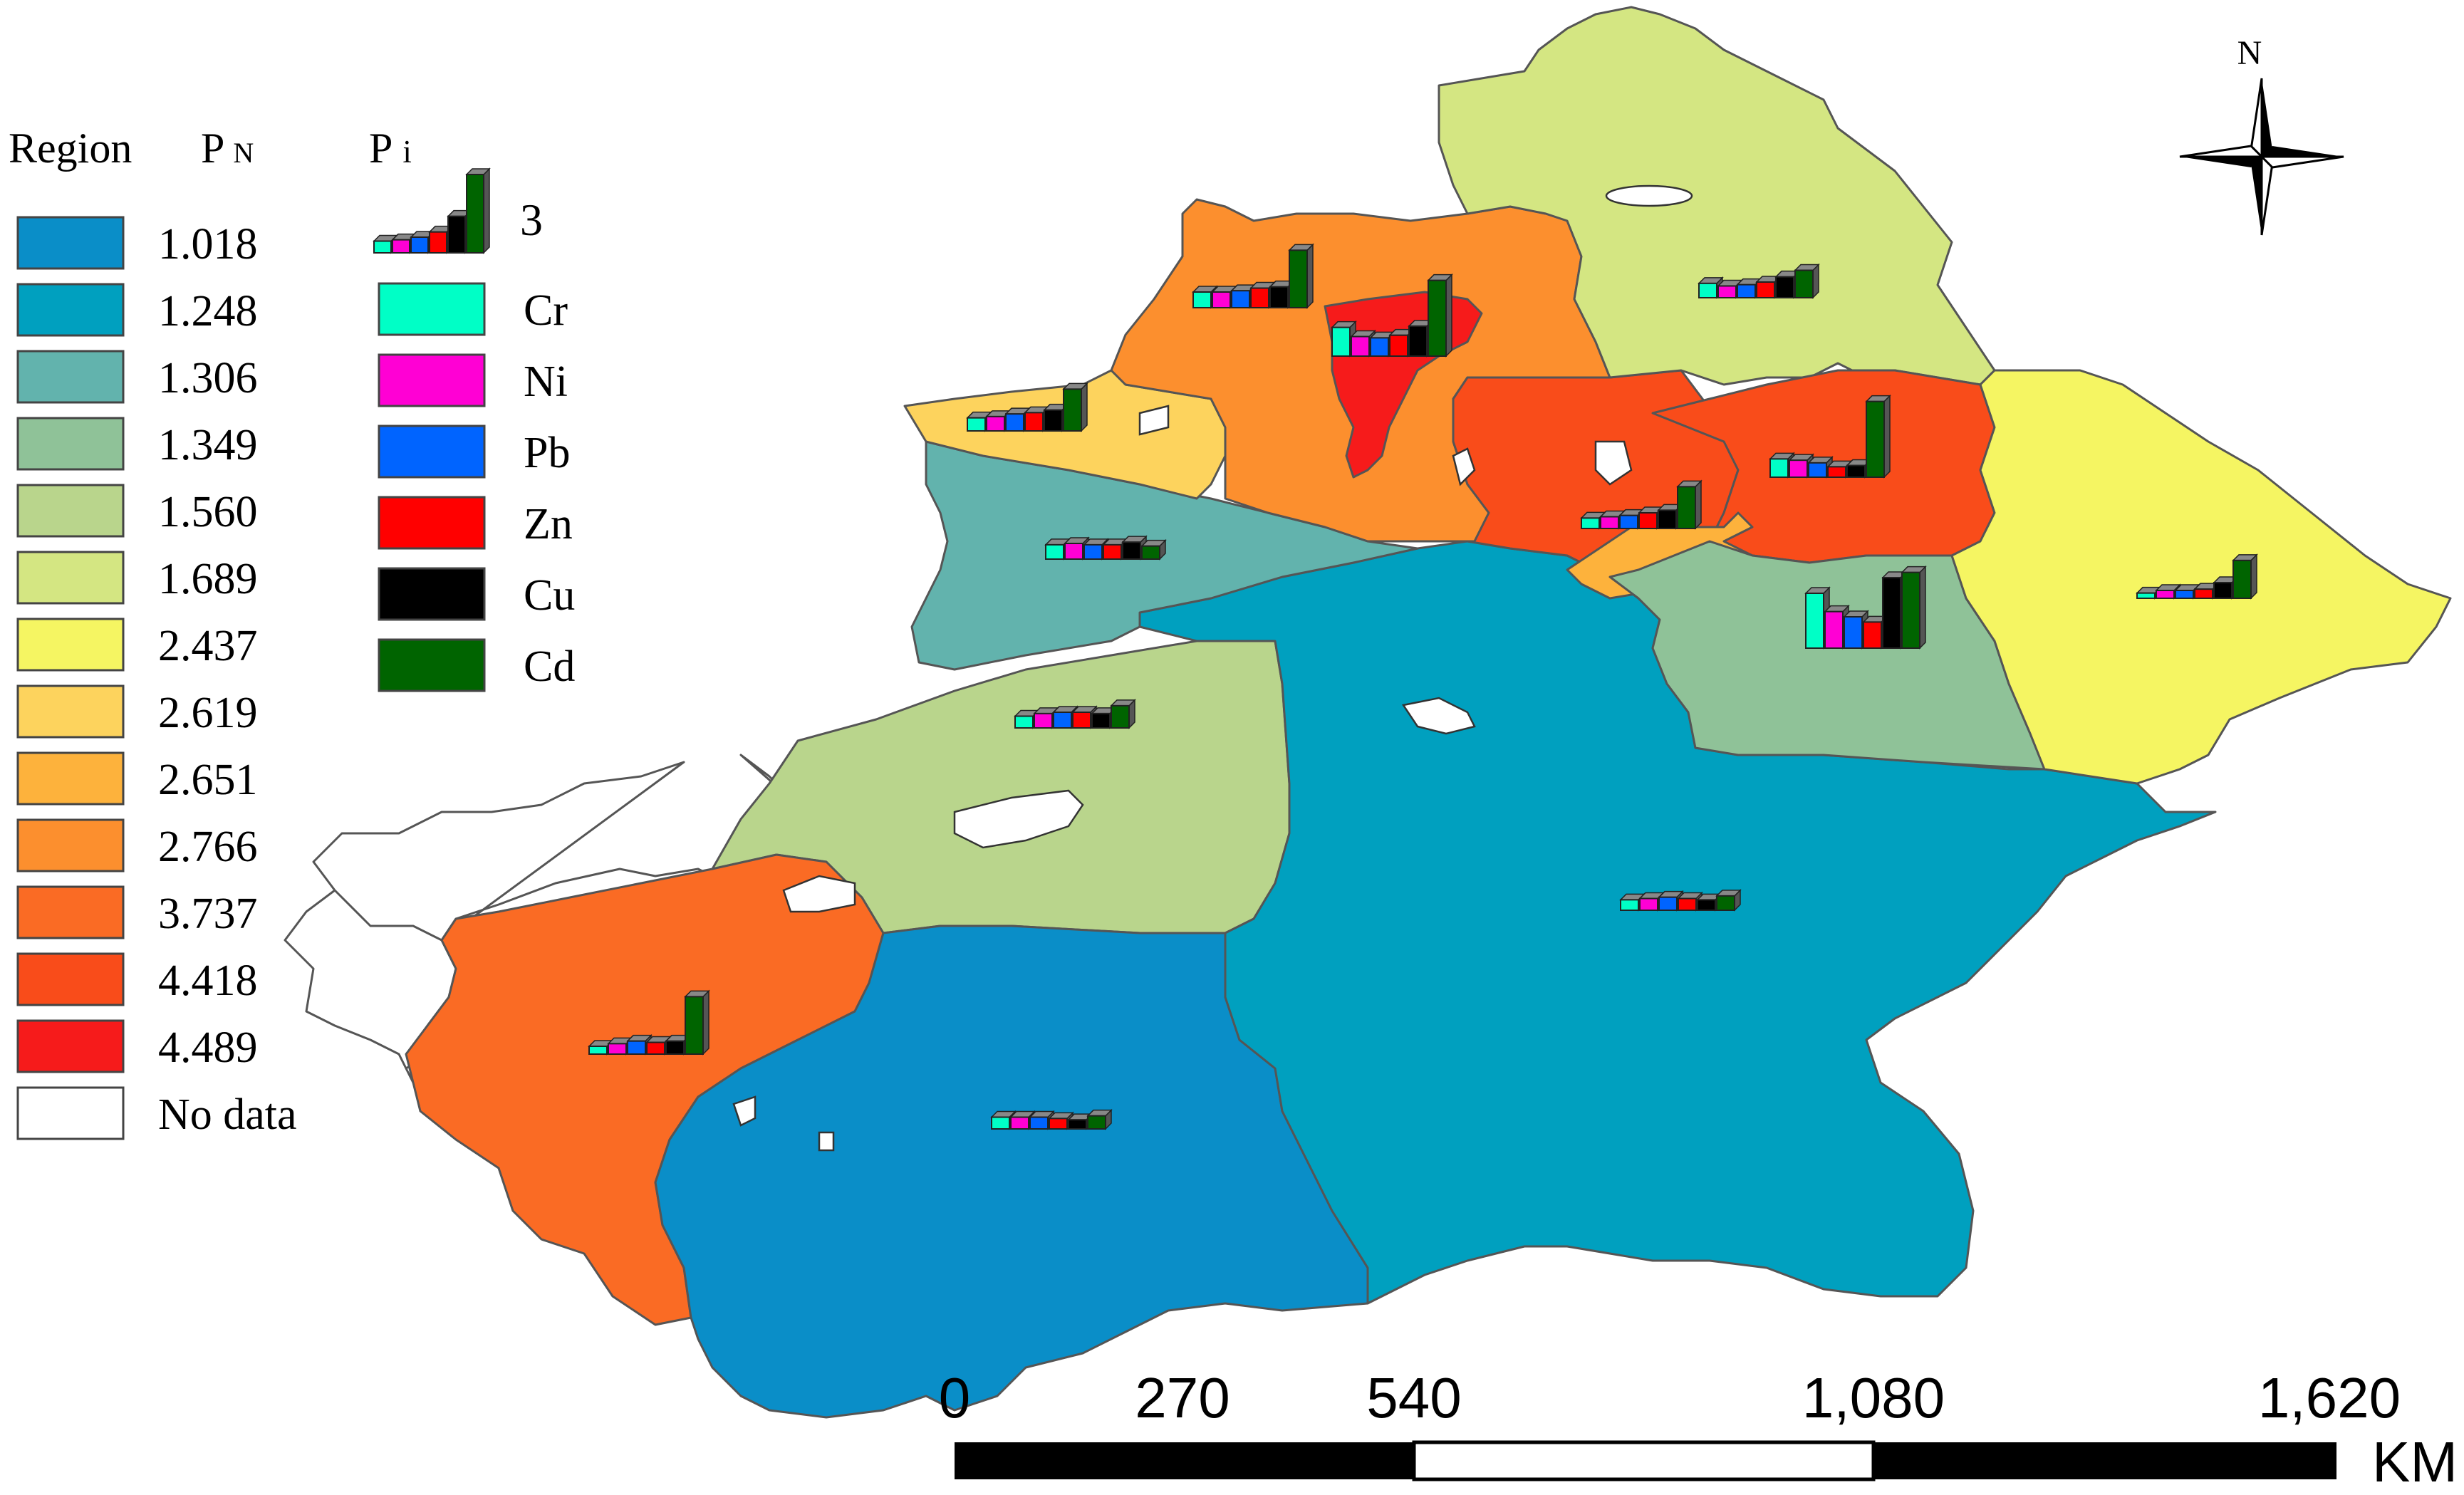 The width and height of the screenshot is (2464, 1495). Describe the element at coordinates (1690, 504) in the screenshot. I see `pi-bar-center-north-2.651-cd` at that location.